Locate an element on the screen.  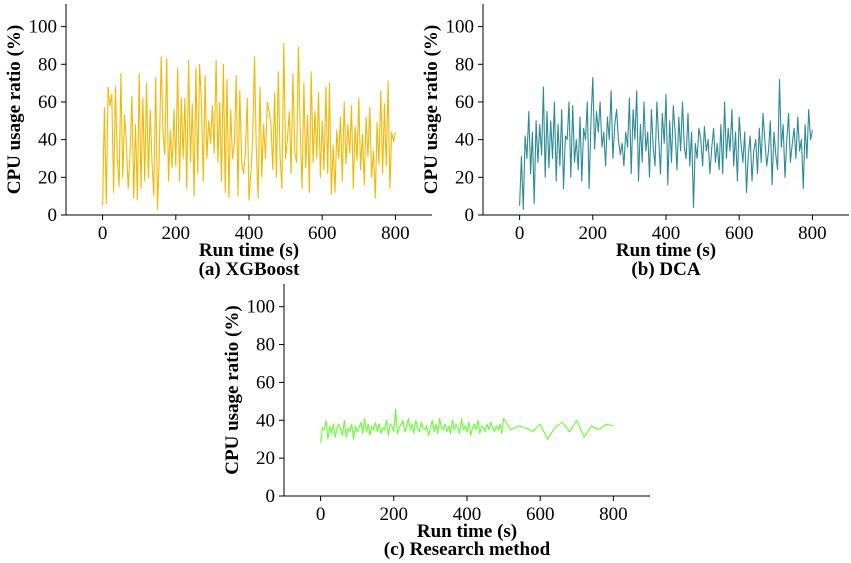
panel-caption: (b) DCA is located at coordinates (665, 269).